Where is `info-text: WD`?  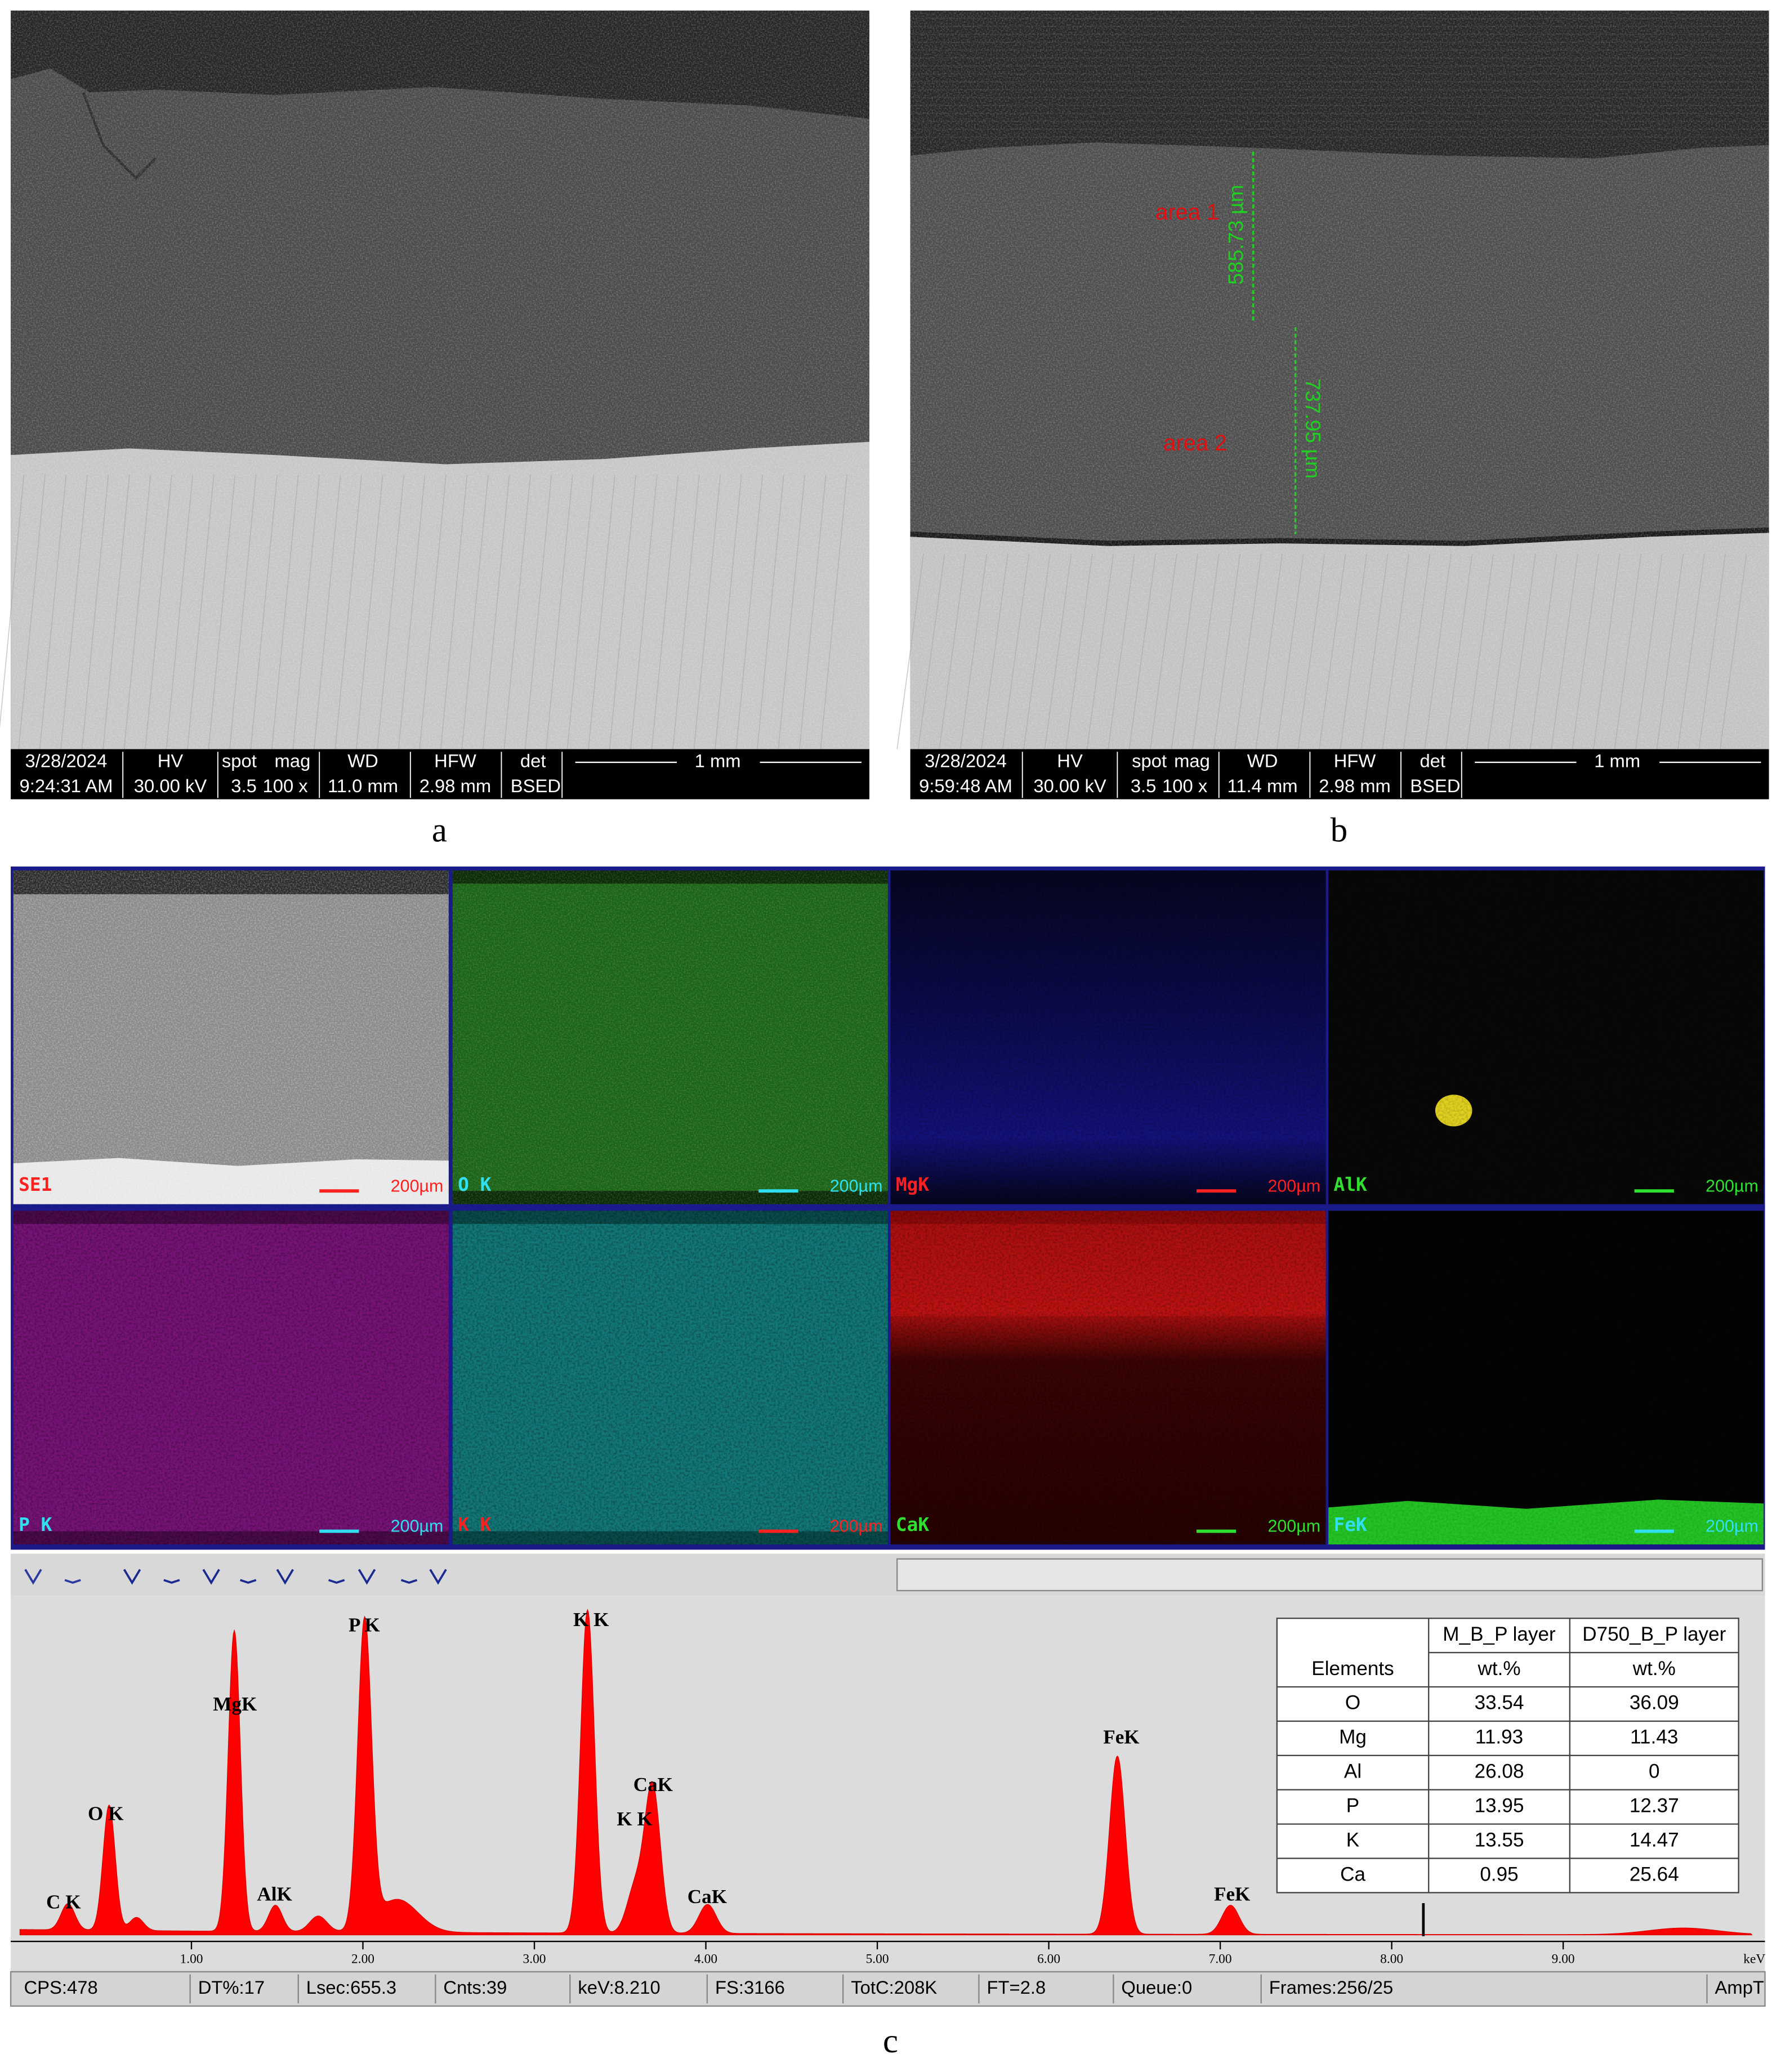 info-text: WD is located at coordinates (1262, 761).